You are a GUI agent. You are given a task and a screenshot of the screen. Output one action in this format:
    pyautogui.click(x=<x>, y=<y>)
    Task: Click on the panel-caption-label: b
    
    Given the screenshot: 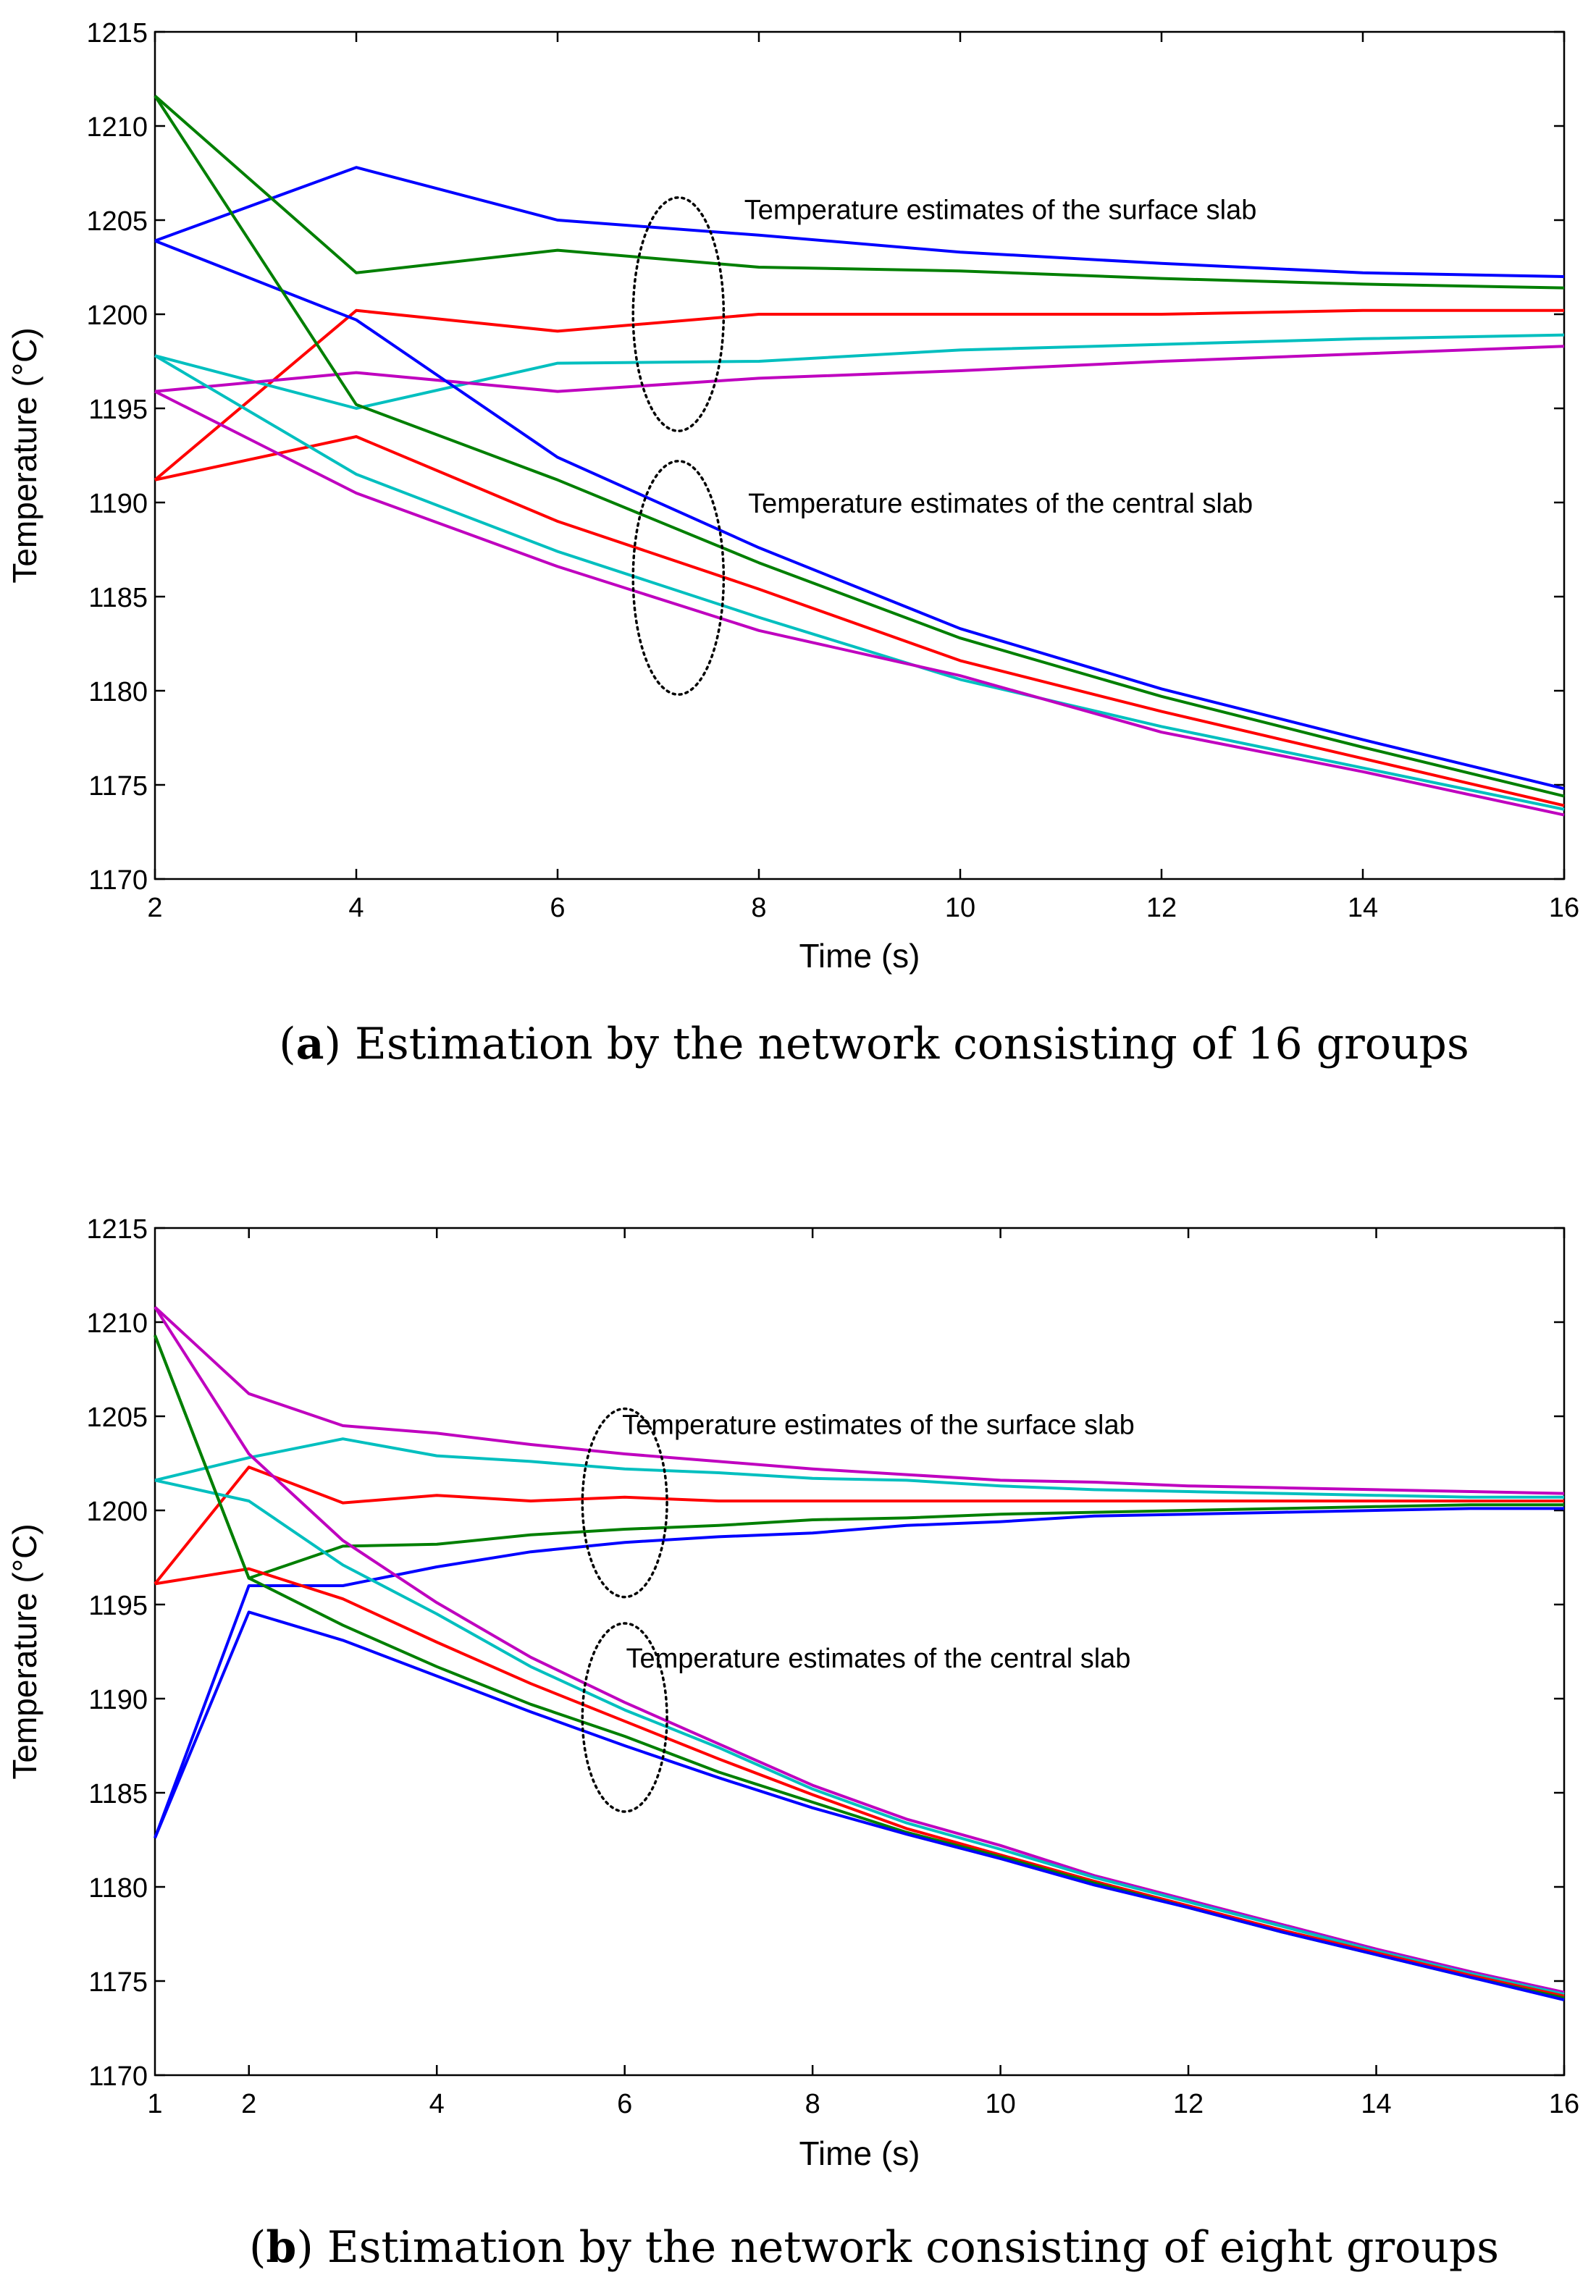 What is the action you would take?
    pyautogui.click(x=281, y=2247)
    